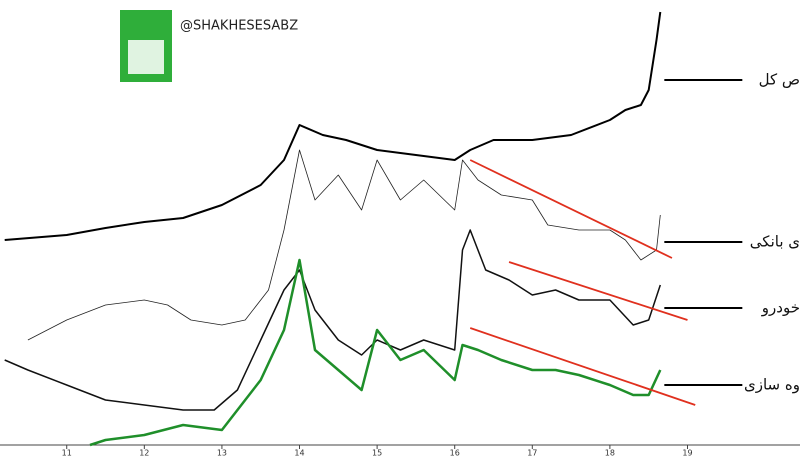 The width and height of the screenshot is (800, 458). What do you see at coordinates (775, 242) in the screenshot?
I see `series-label: ی بانکی` at bounding box center [775, 242].